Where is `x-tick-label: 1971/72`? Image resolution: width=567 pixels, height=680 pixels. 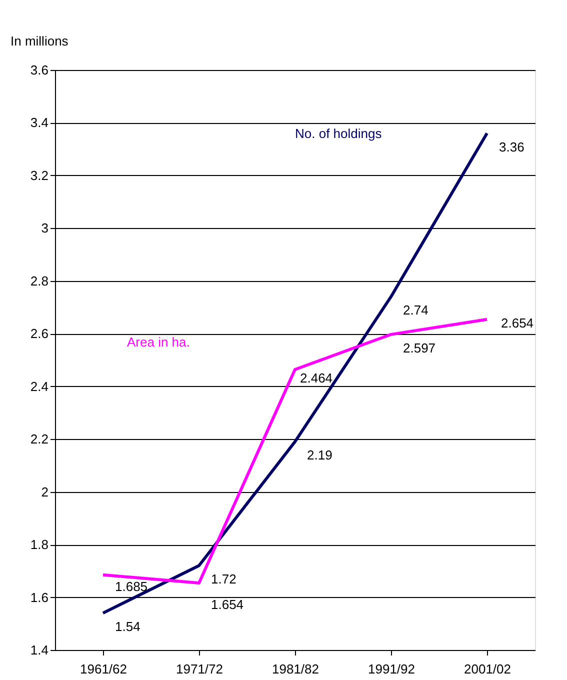
x-tick-label: 1971/72 is located at coordinates (199, 669).